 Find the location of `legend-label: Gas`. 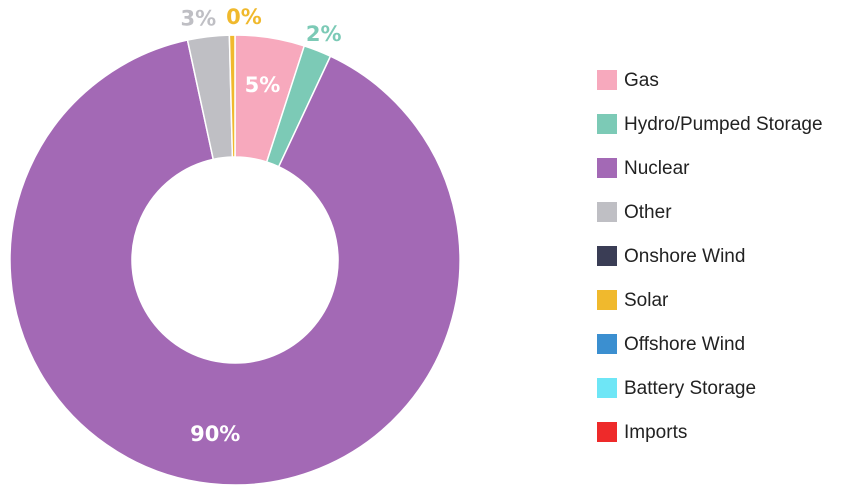

legend-label: Gas is located at coordinates (641, 80).